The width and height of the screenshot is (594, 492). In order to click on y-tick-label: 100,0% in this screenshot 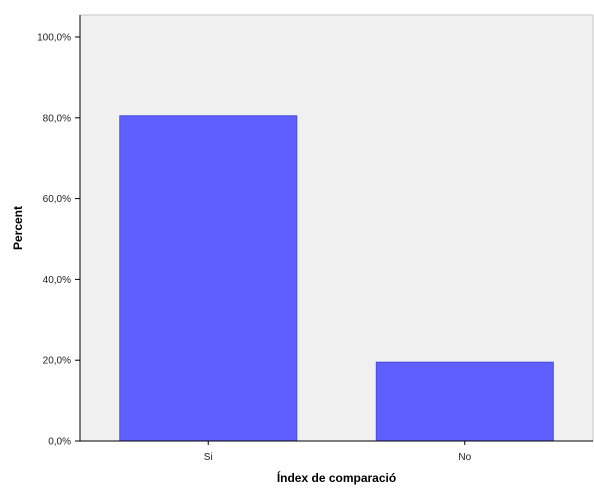, I will do `click(54, 38)`.